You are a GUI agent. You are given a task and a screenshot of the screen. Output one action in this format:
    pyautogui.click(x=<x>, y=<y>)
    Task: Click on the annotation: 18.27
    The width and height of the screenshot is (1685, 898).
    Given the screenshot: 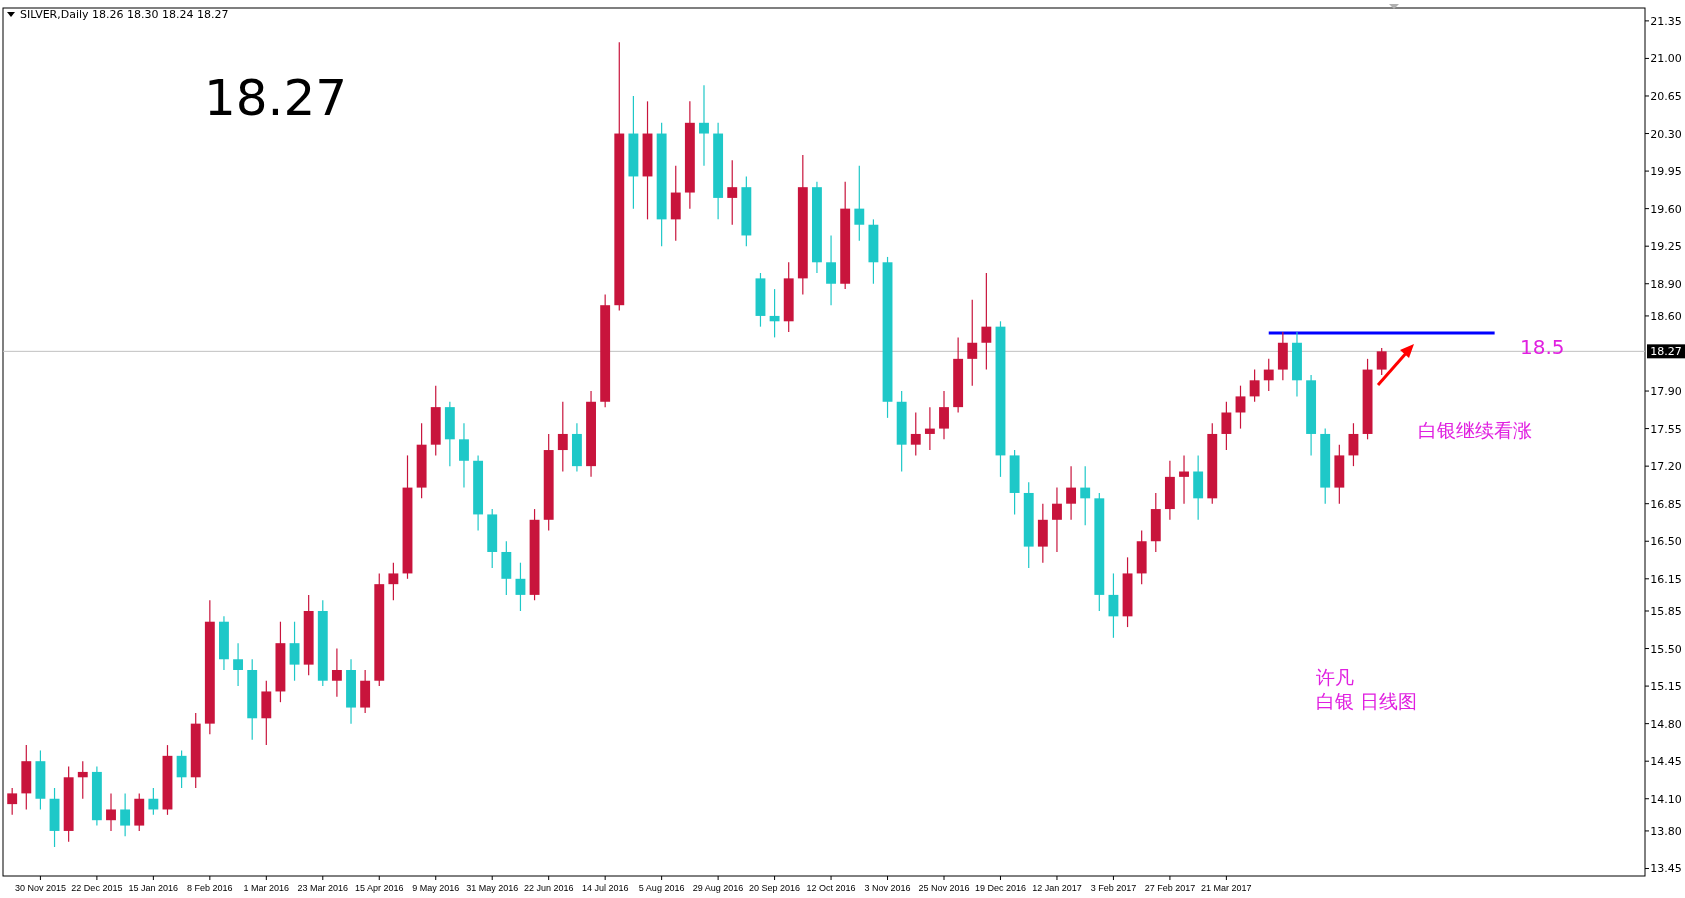 What is the action you would take?
    pyautogui.click(x=276, y=98)
    